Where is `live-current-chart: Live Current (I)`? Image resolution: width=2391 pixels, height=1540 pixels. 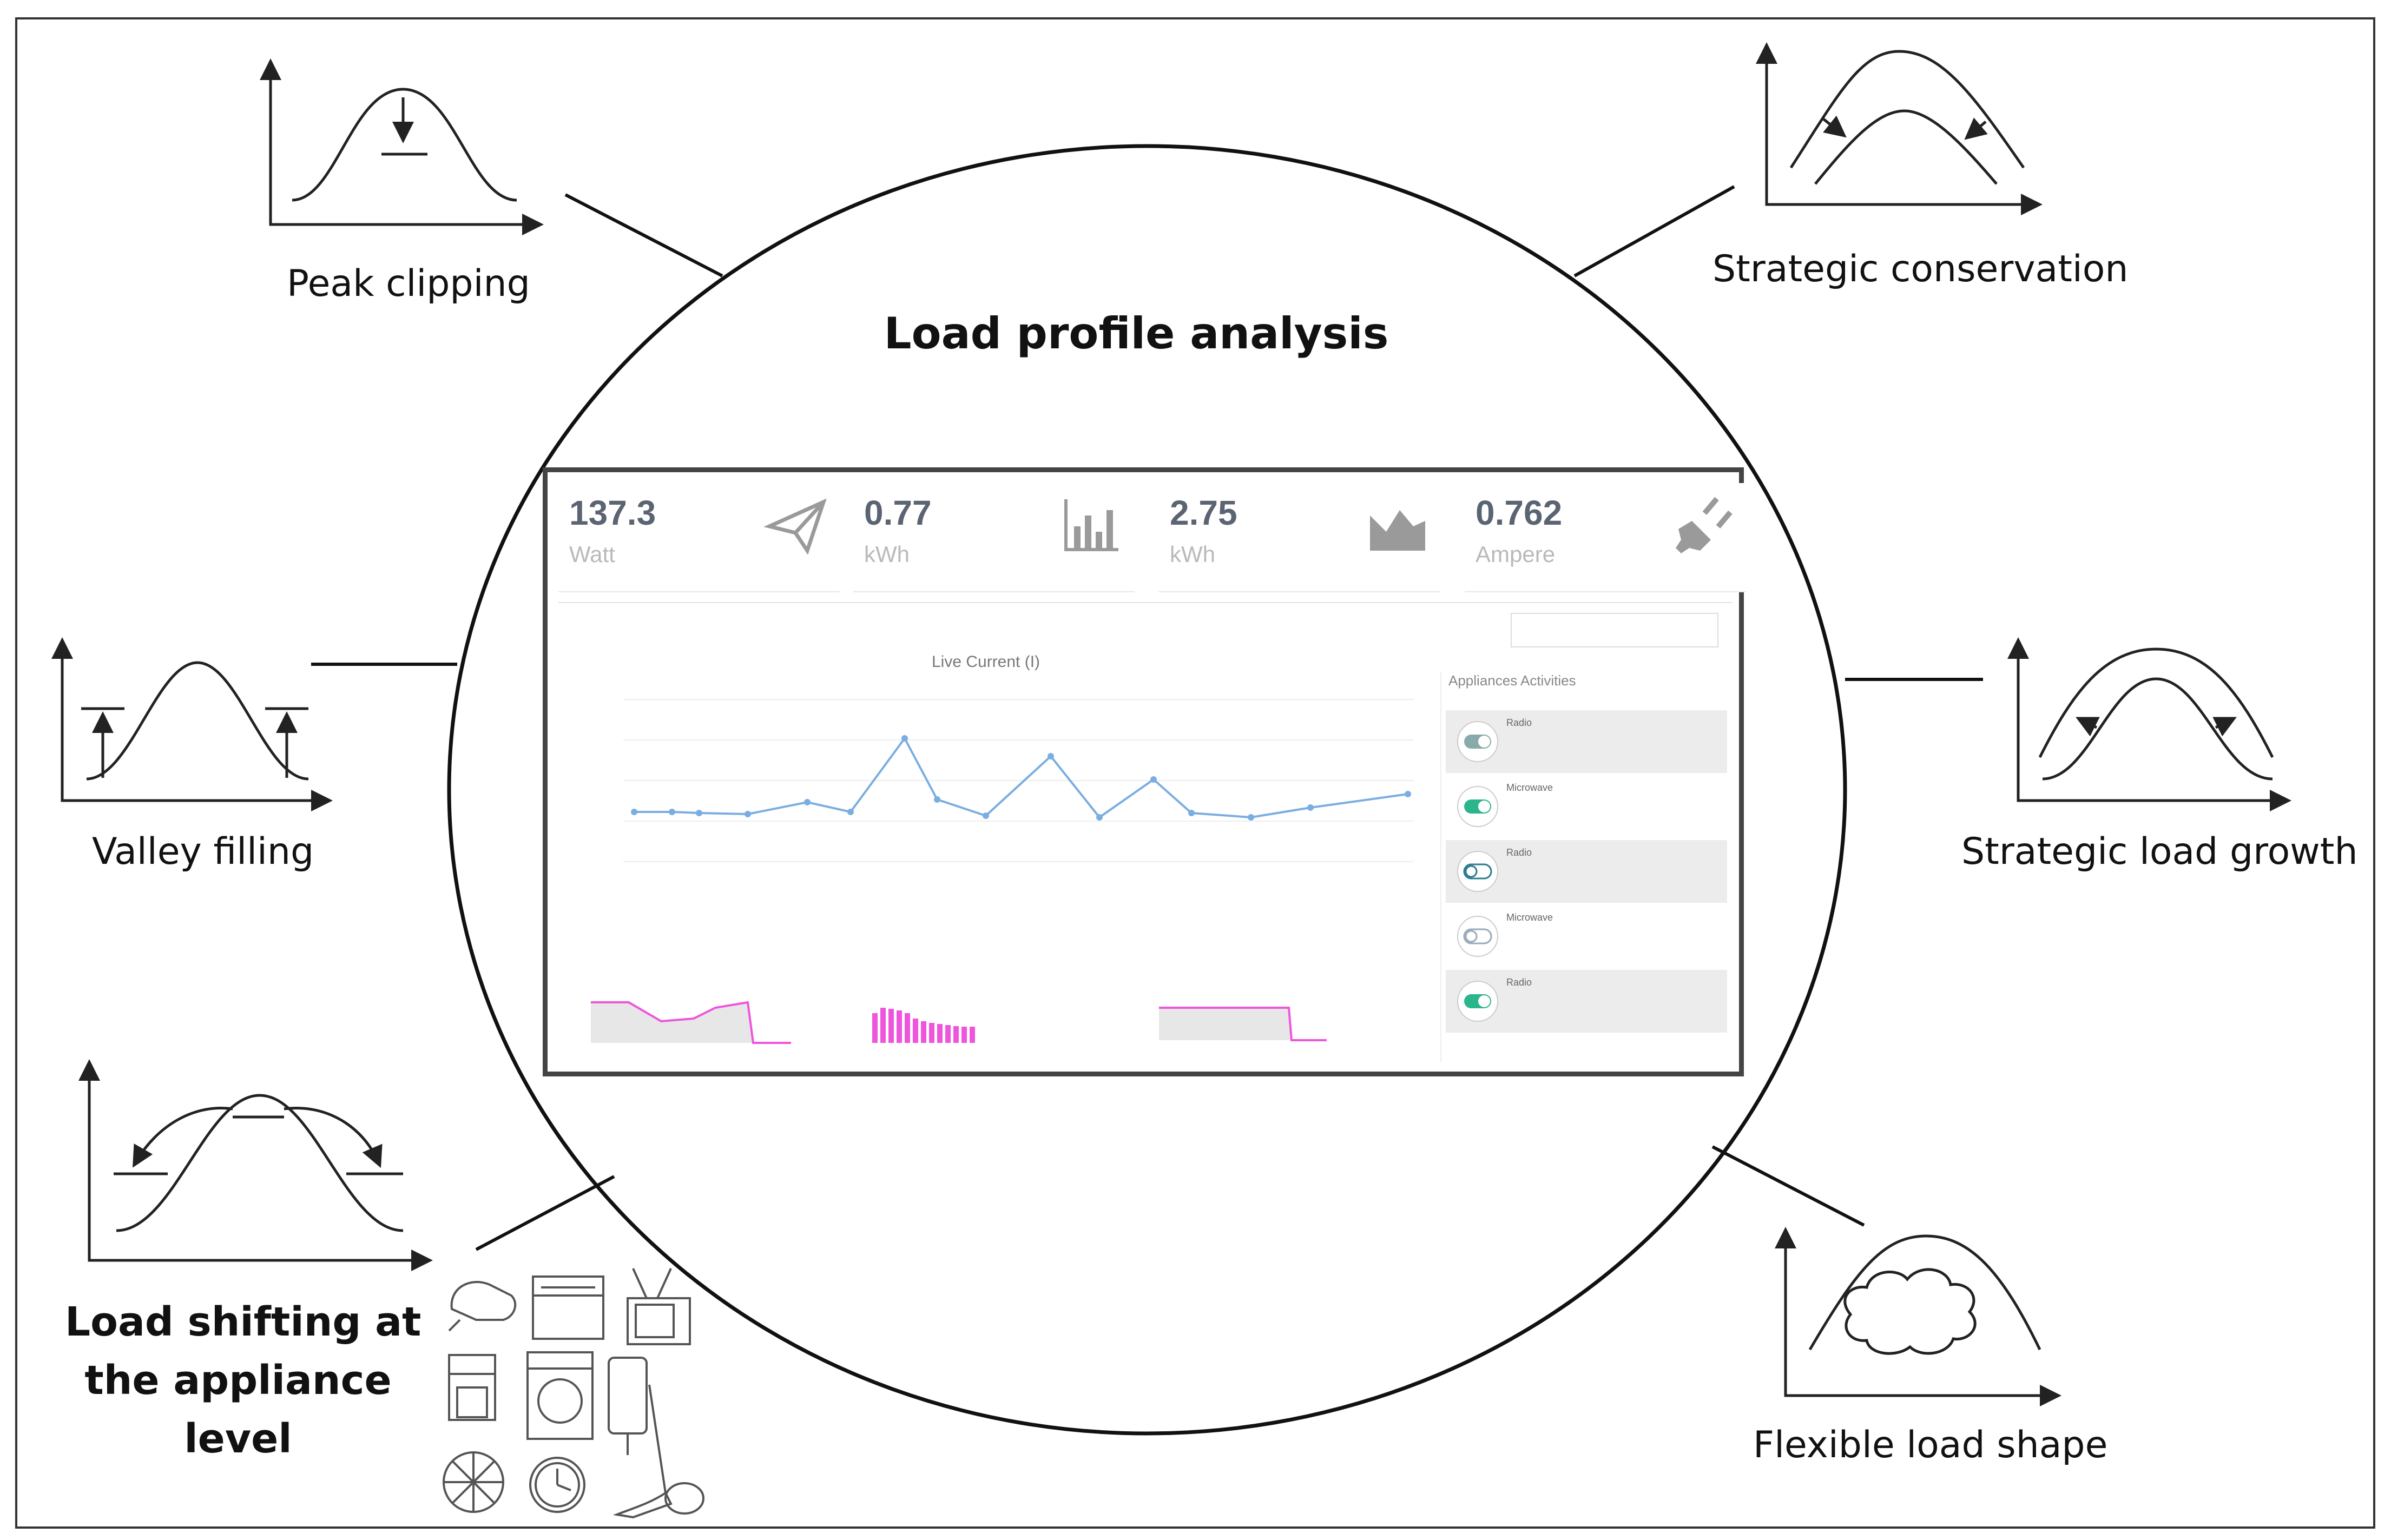 live-current-chart: Live Current (I) is located at coordinates (1018, 758).